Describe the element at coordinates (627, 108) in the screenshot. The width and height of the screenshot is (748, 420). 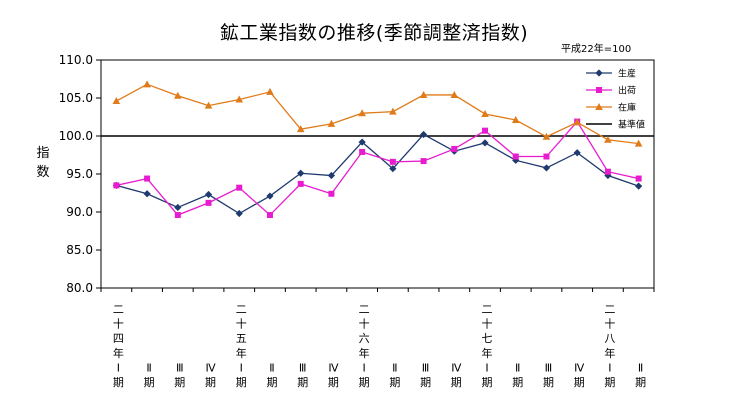
I see `legend-label: 在庫` at that location.